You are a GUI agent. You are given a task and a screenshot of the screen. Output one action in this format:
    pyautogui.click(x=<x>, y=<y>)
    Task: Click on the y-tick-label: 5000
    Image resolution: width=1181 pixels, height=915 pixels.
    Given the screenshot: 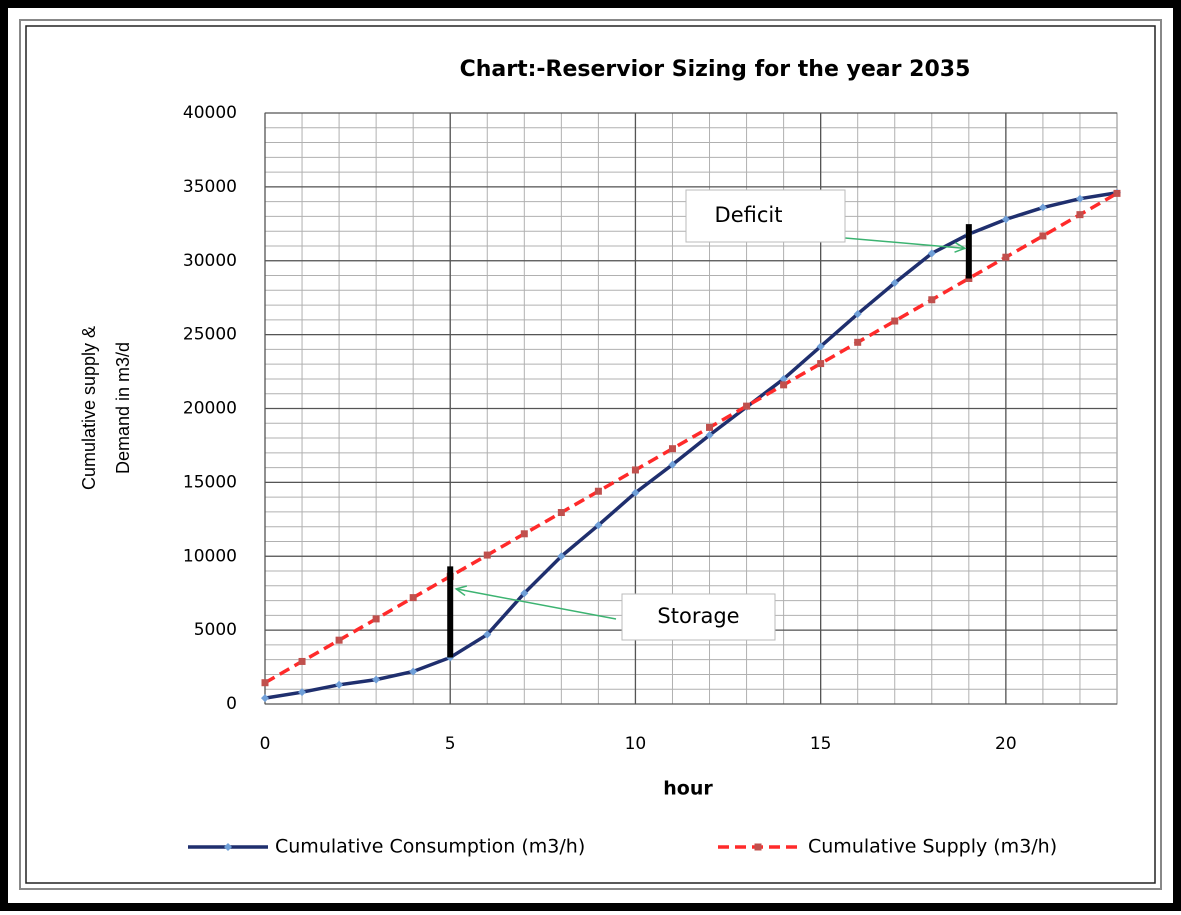 What is the action you would take?
    pyautogui.click(x=215, y=630)
    